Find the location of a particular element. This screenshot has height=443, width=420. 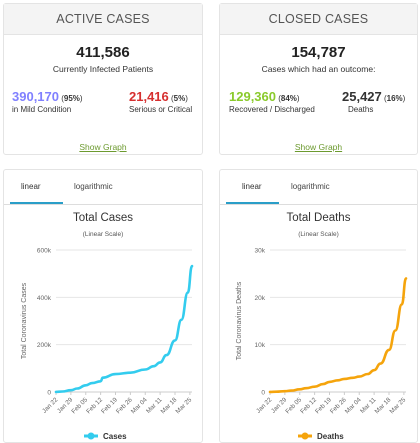

mild-label: in Mild Condition is located at coordinates (42, 109).